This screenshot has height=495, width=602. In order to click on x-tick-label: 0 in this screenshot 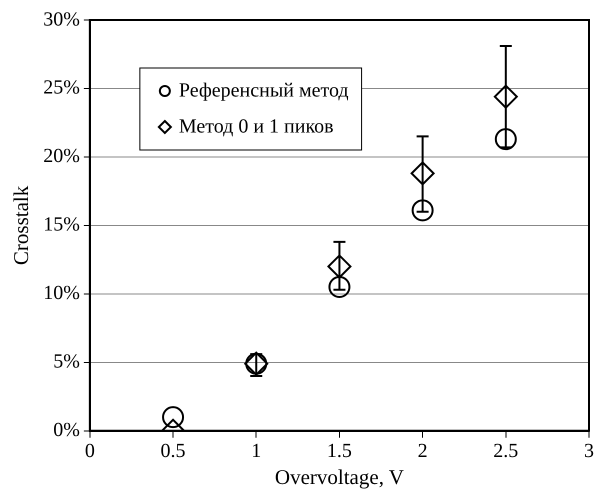, I will do `click(89, 451)`.